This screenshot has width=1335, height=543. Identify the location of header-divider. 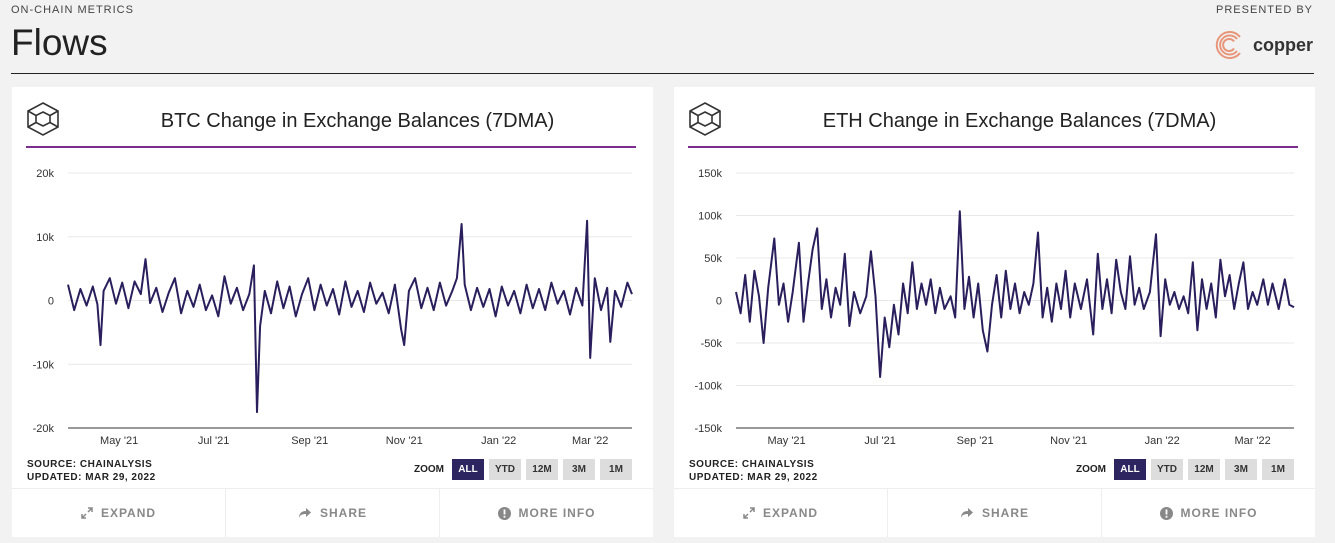
(662, 73).